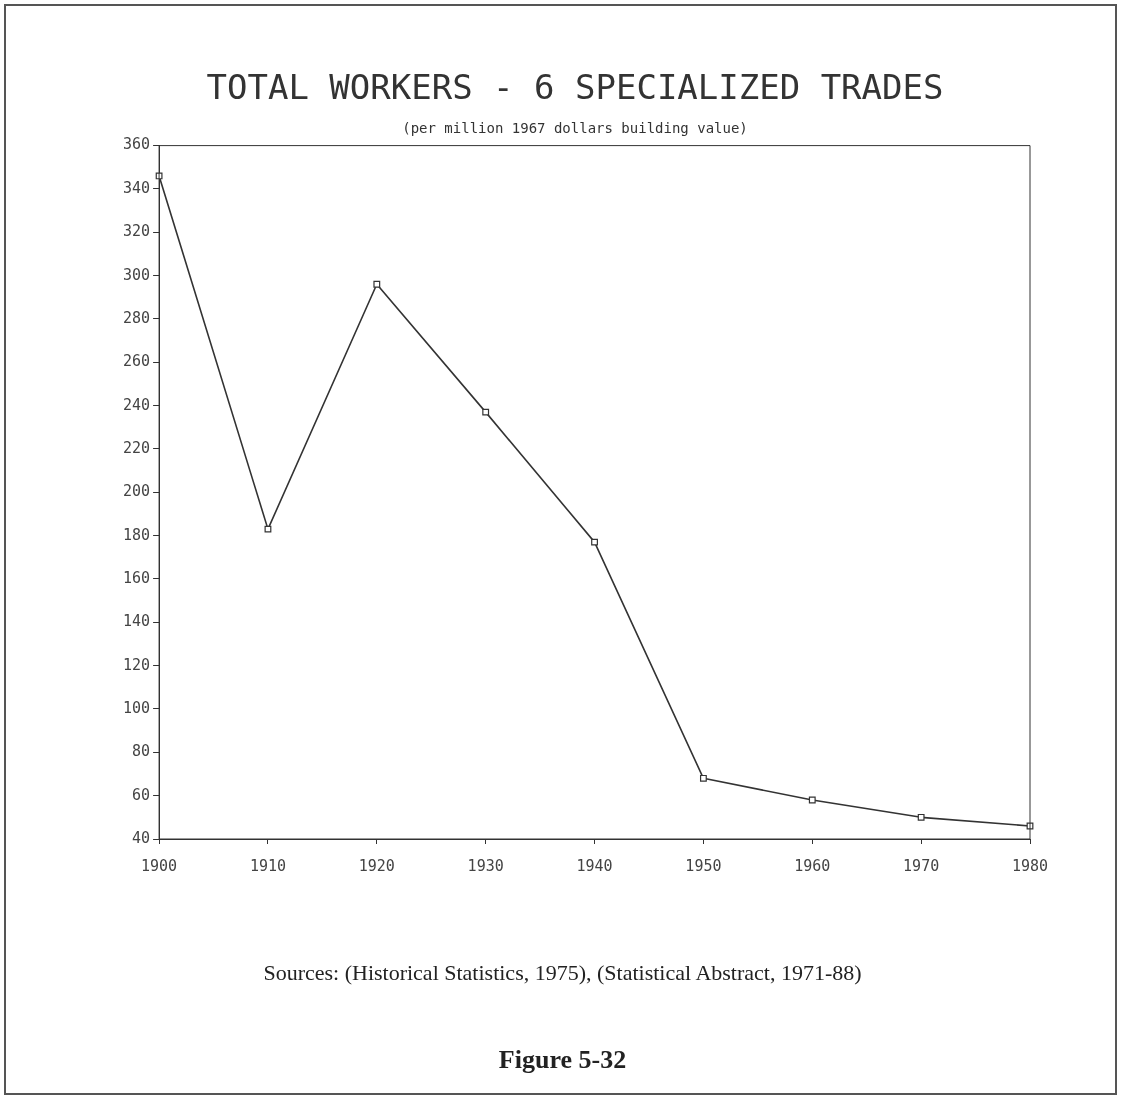 The height and width of the screenshot is (1101, 1125). I want to click on x-tick-label: 1930, so click(485, 865).